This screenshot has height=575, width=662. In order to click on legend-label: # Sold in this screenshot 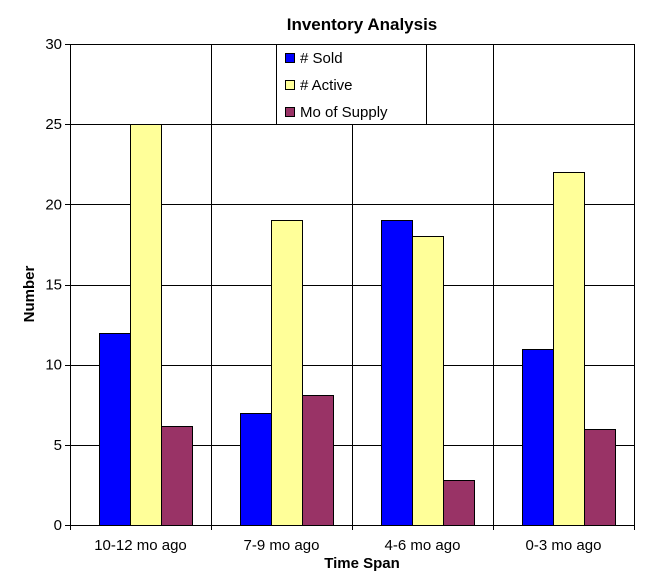, I will do `click(321, 58)`.